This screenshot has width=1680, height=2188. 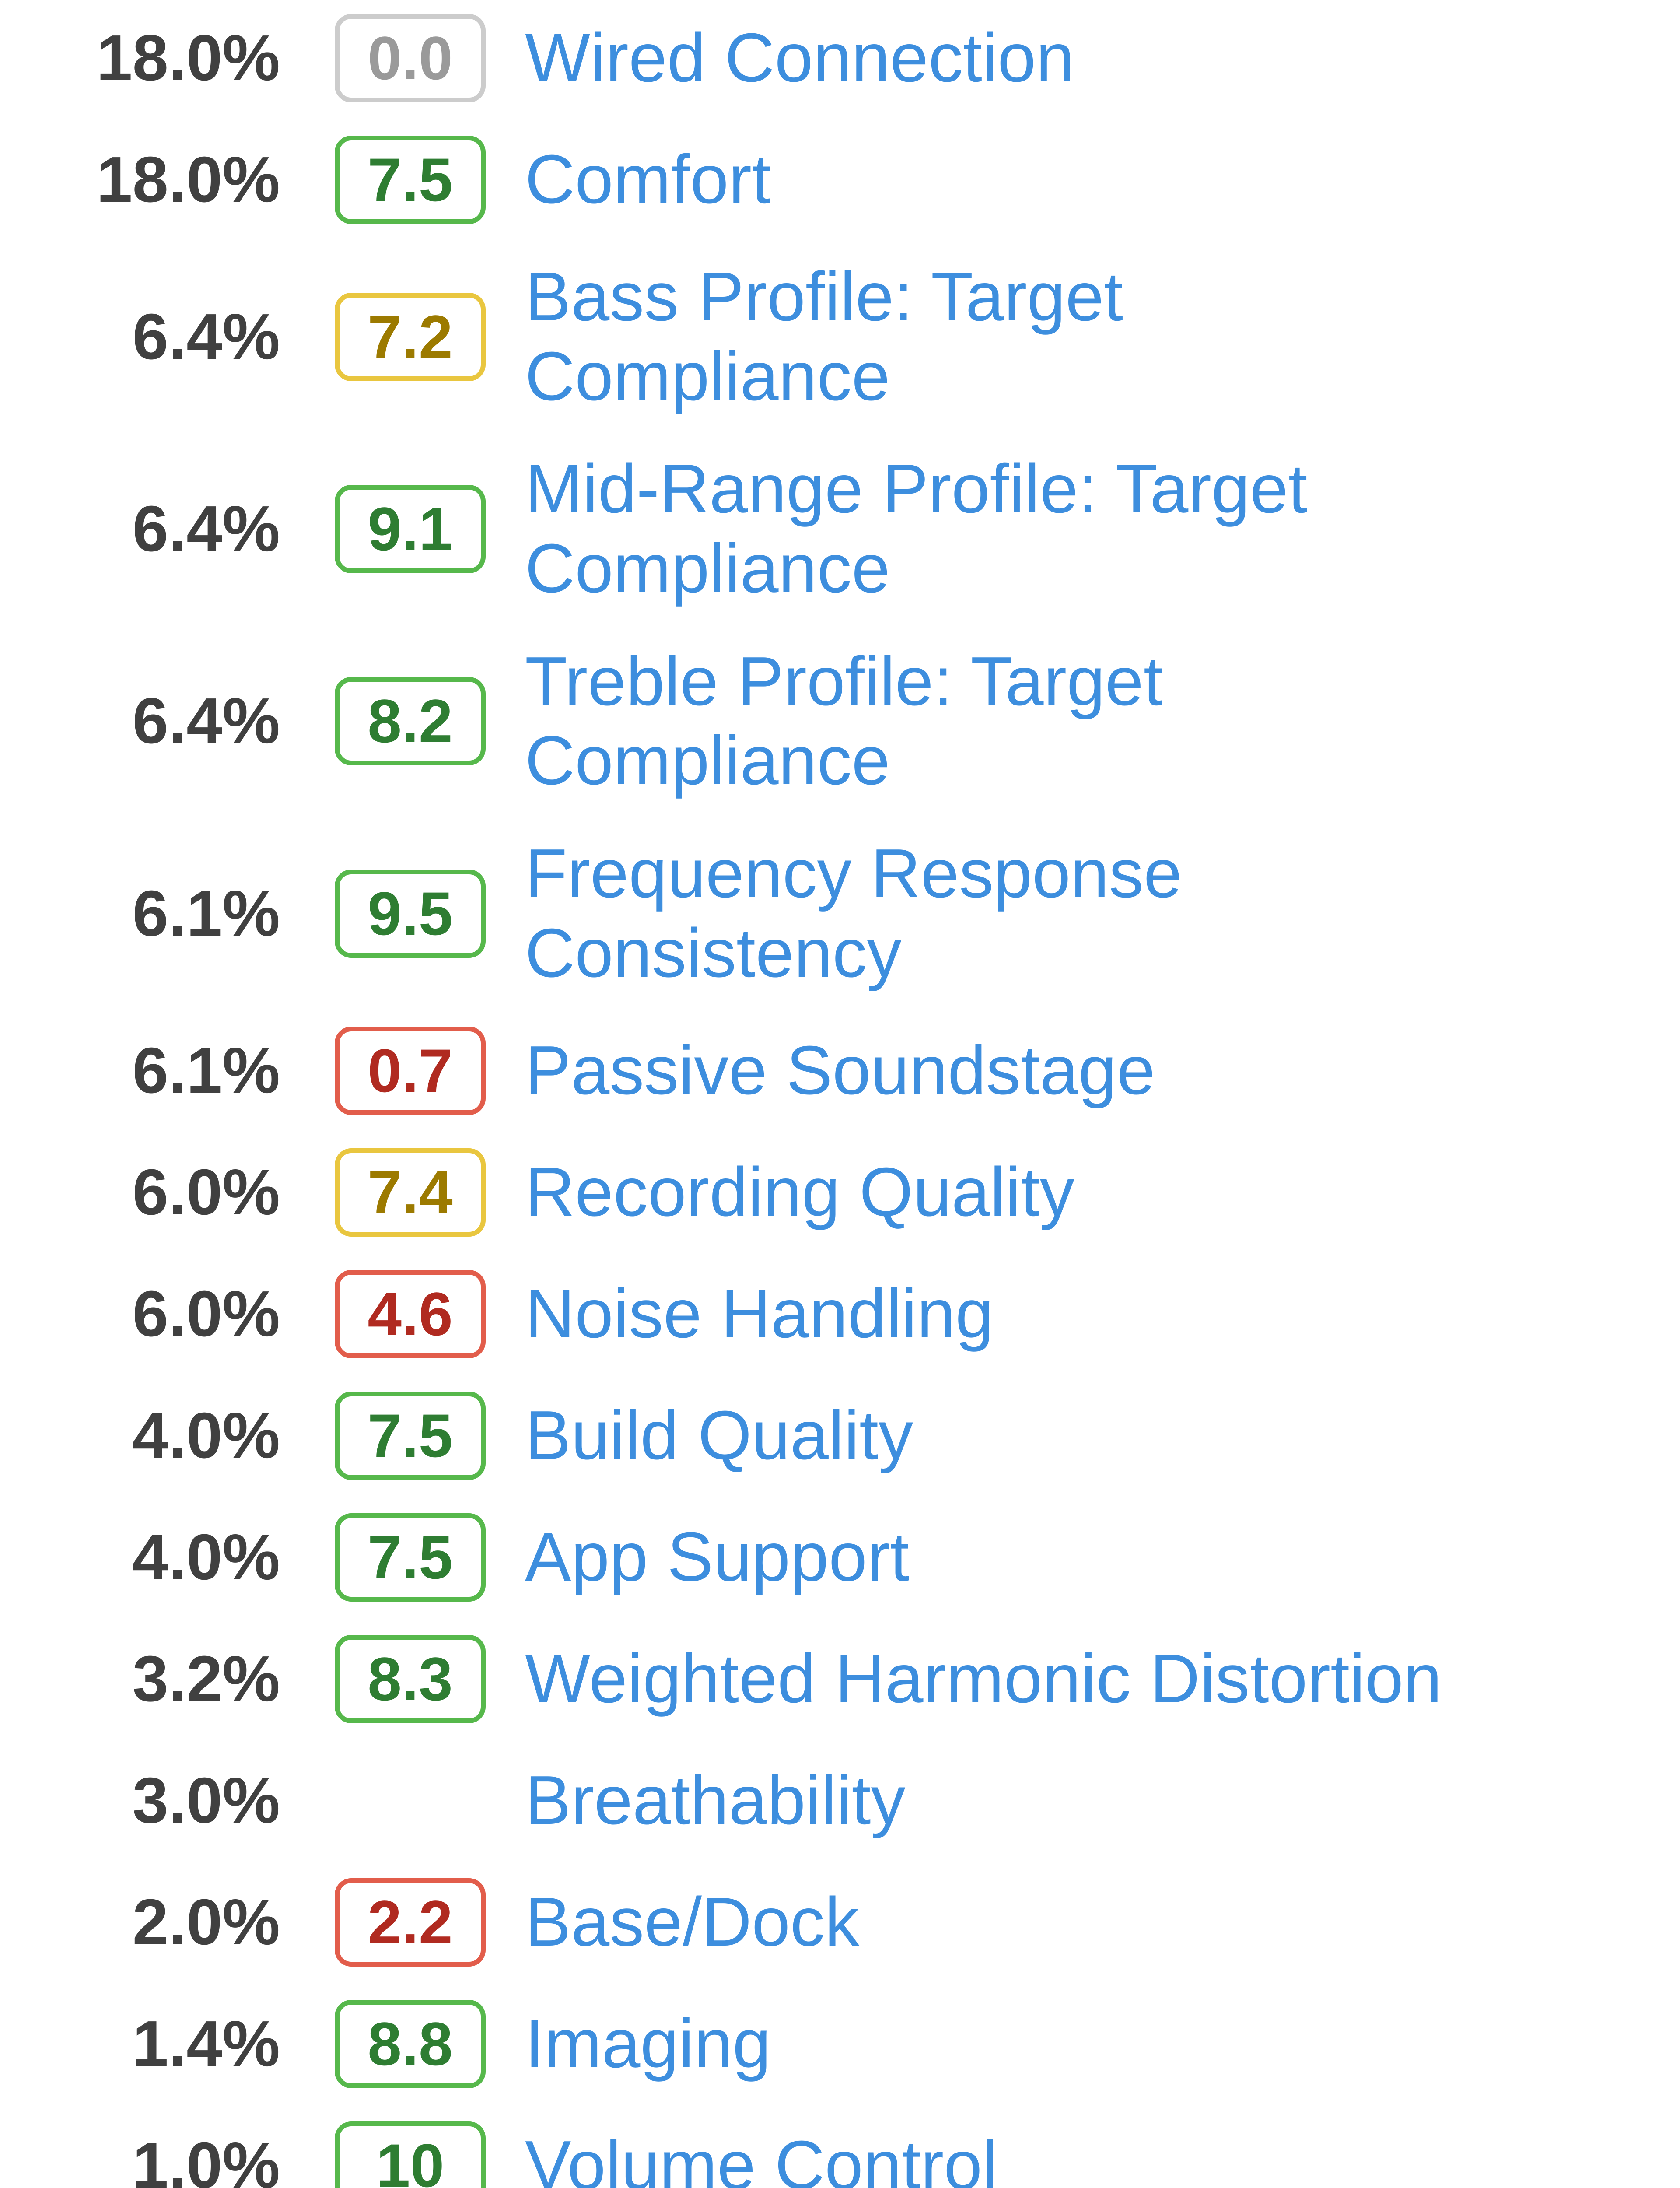 What do you see at coordinates (410, 1679) in the screenshot?
I see `score-badge: 8.3` at bounding box center [410, 1679].